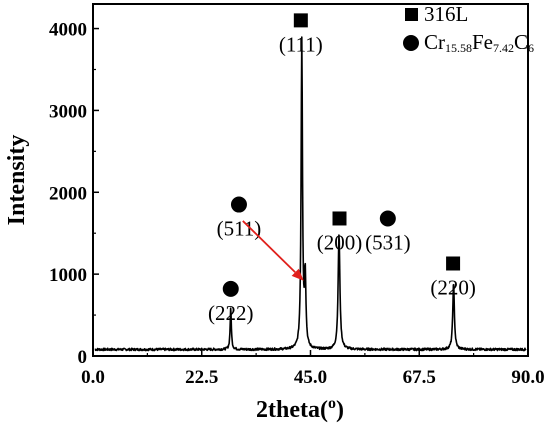  I want to click on legend-carbide-c: C, so click(521, 42).